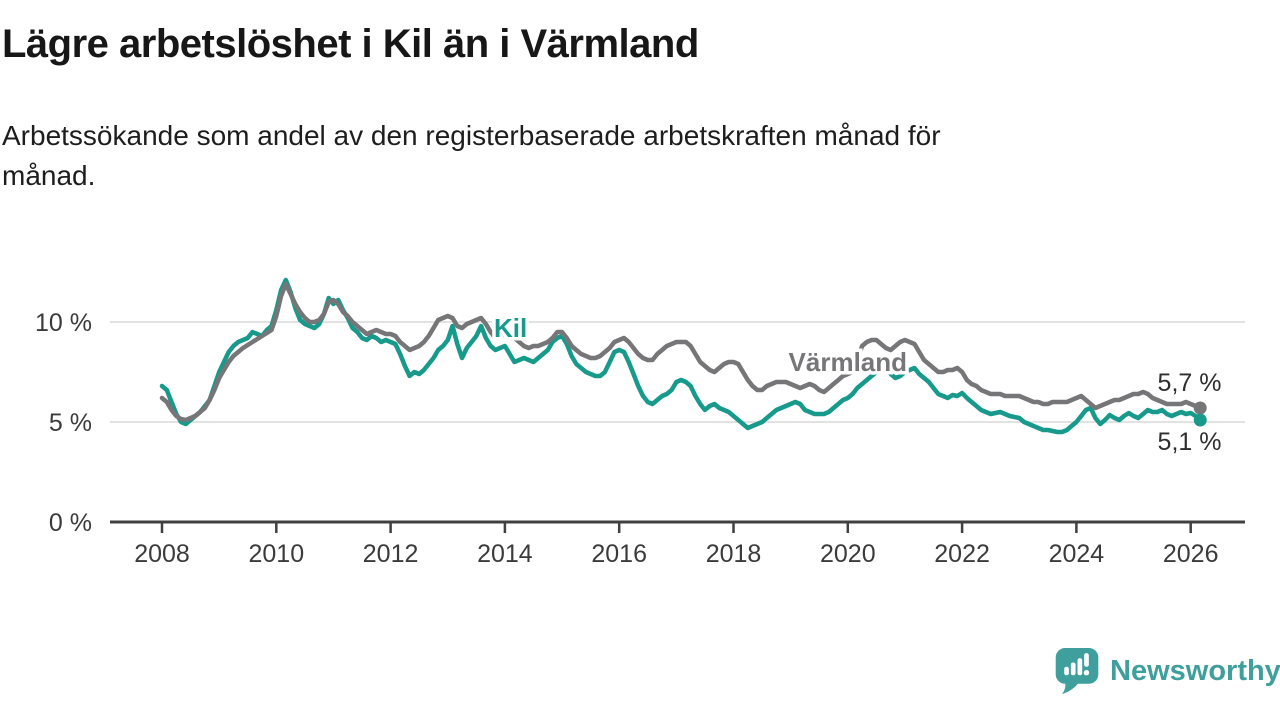 The height and width of the screenshot is (720, 1280). I want to click on x-axis-tick-label: 2012, so click(391, 554).